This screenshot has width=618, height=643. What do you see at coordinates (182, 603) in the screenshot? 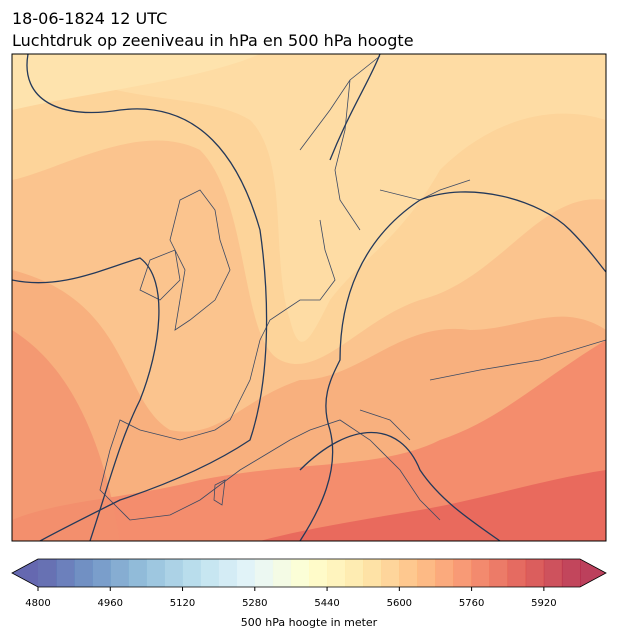
I see `colorbar-tick-label: 5120` at bounding box center [182, 603].